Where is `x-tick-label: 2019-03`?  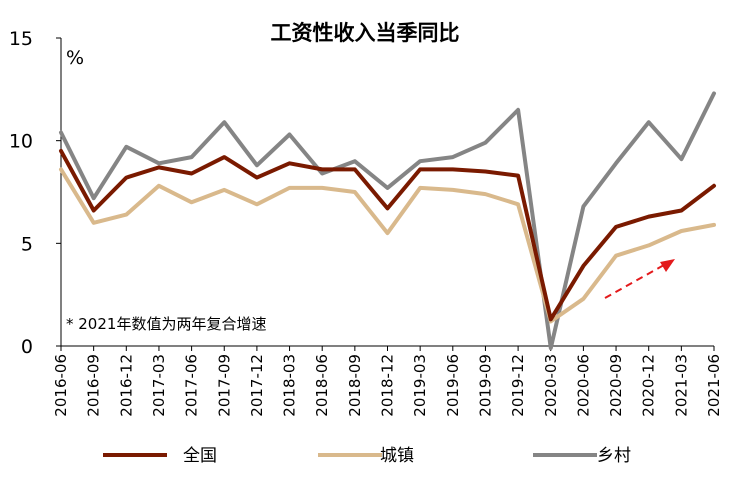
x-tick-label: 2019-03 is located at coordinates (420, 385).